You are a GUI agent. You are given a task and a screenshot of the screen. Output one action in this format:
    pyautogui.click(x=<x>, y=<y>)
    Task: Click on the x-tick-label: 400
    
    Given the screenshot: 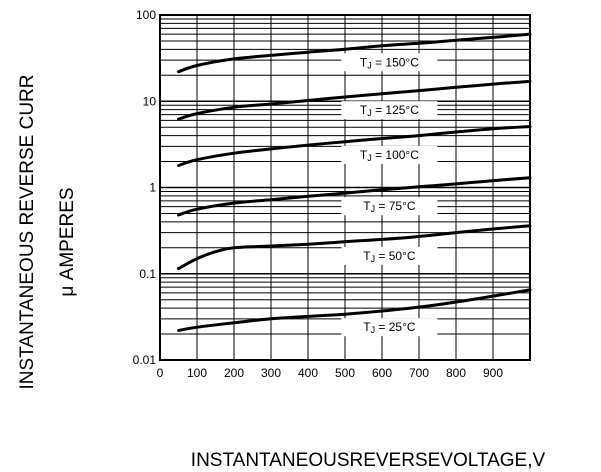 What is the action you would take?
    pyautogui.click(x=308, y=373)
    